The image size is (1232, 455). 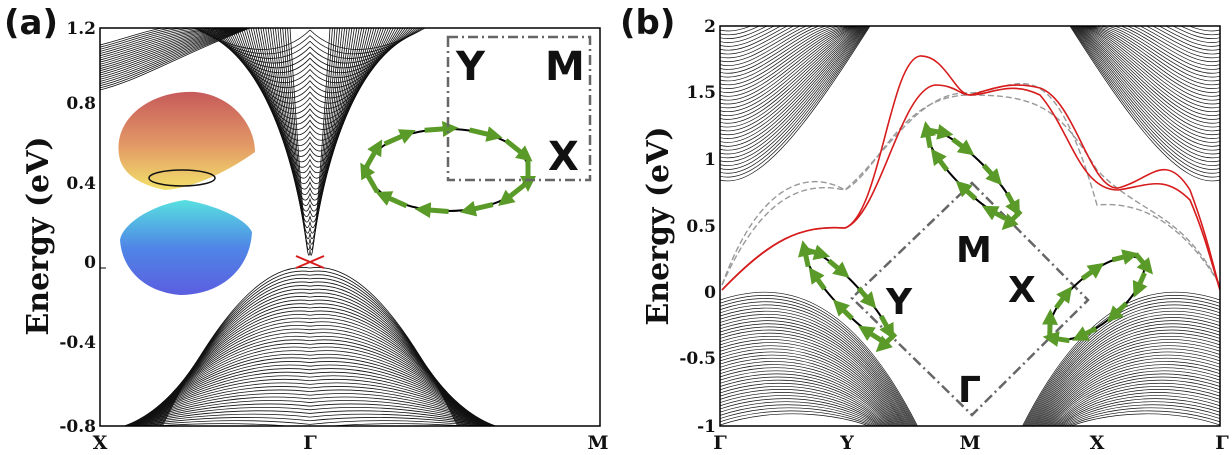 What do you see at coordinates (972, 175) in the screenshot?
I see `spin-loop-m` at bounding box center [972, 175].